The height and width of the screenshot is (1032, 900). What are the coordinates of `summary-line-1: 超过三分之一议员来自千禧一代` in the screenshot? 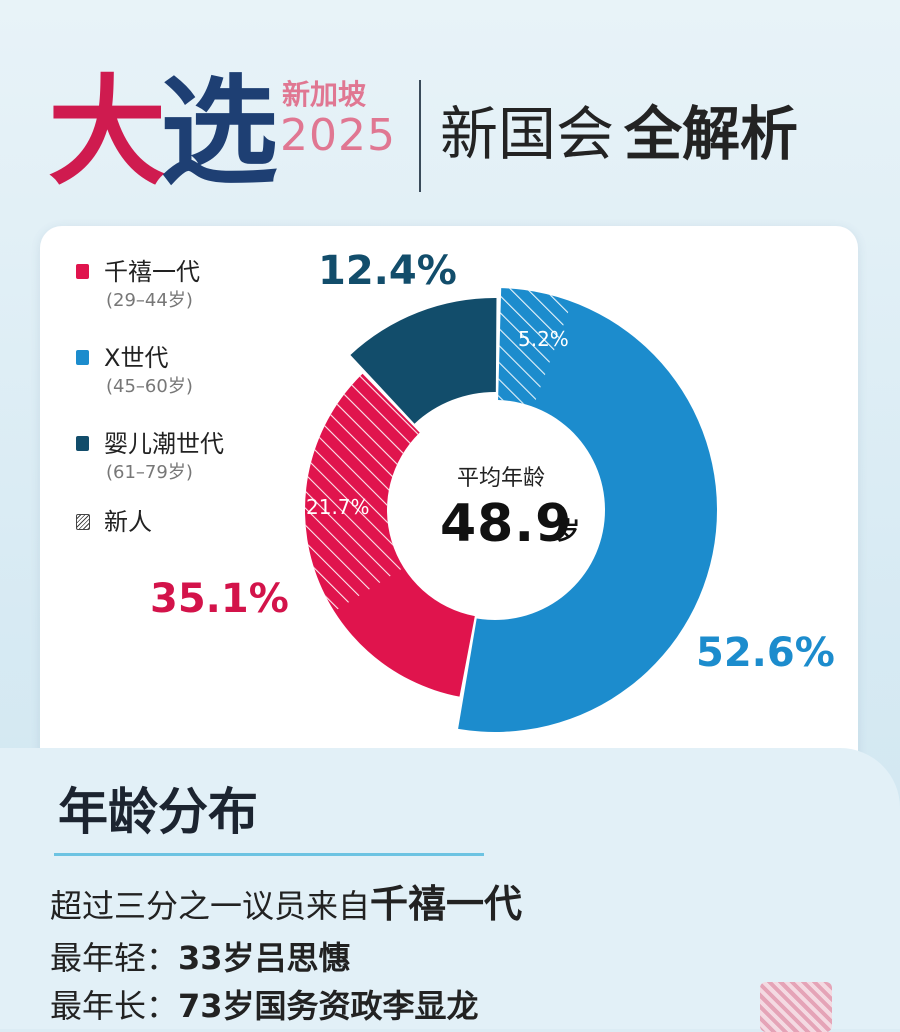 It's located at (286, 905).